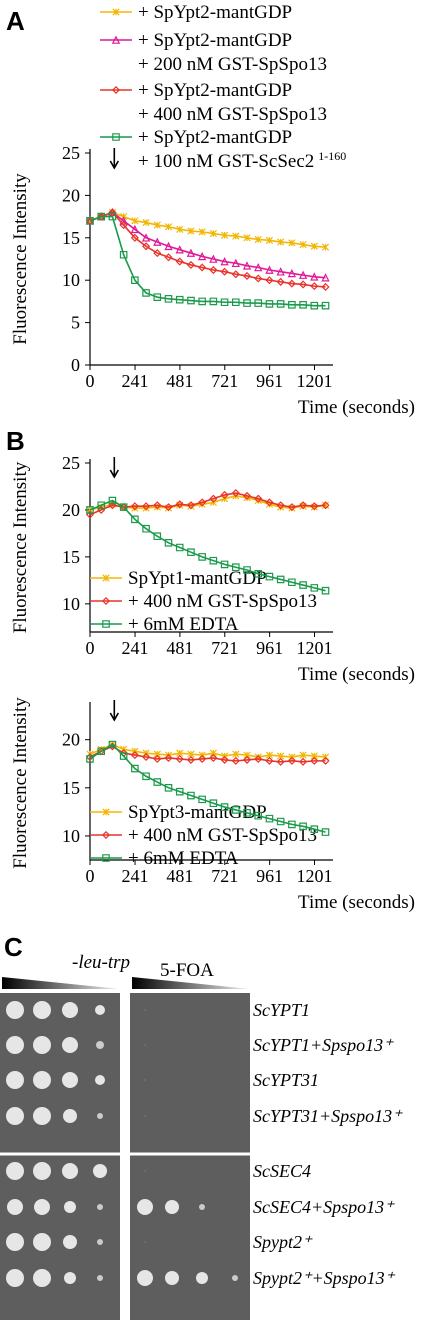  What do you see at coordinates (101, 962) in the screenshot?
I see `plate-title: -leu-trp` at bounding box center [101, 962].